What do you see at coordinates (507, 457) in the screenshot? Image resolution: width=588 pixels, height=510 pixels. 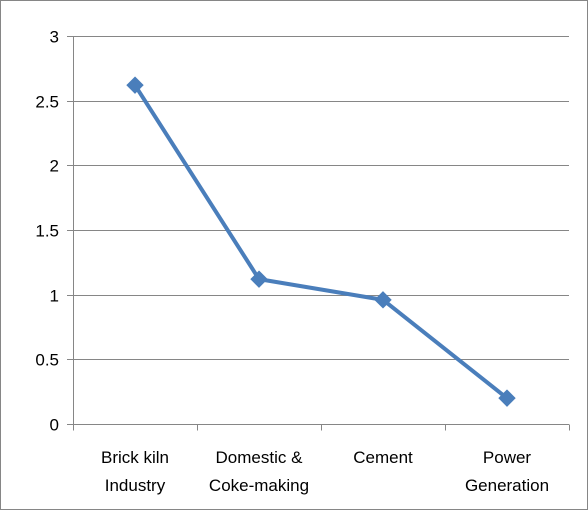 I see `x-tick-label-line: Power` at bounding box center [507, 457].